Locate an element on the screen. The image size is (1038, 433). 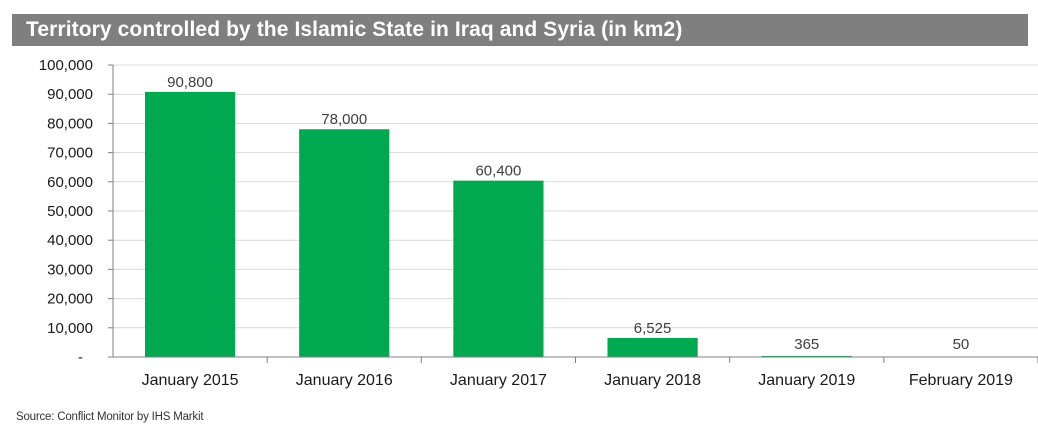
y-tick-label: 20,000 is located at coordinates (70, 299).